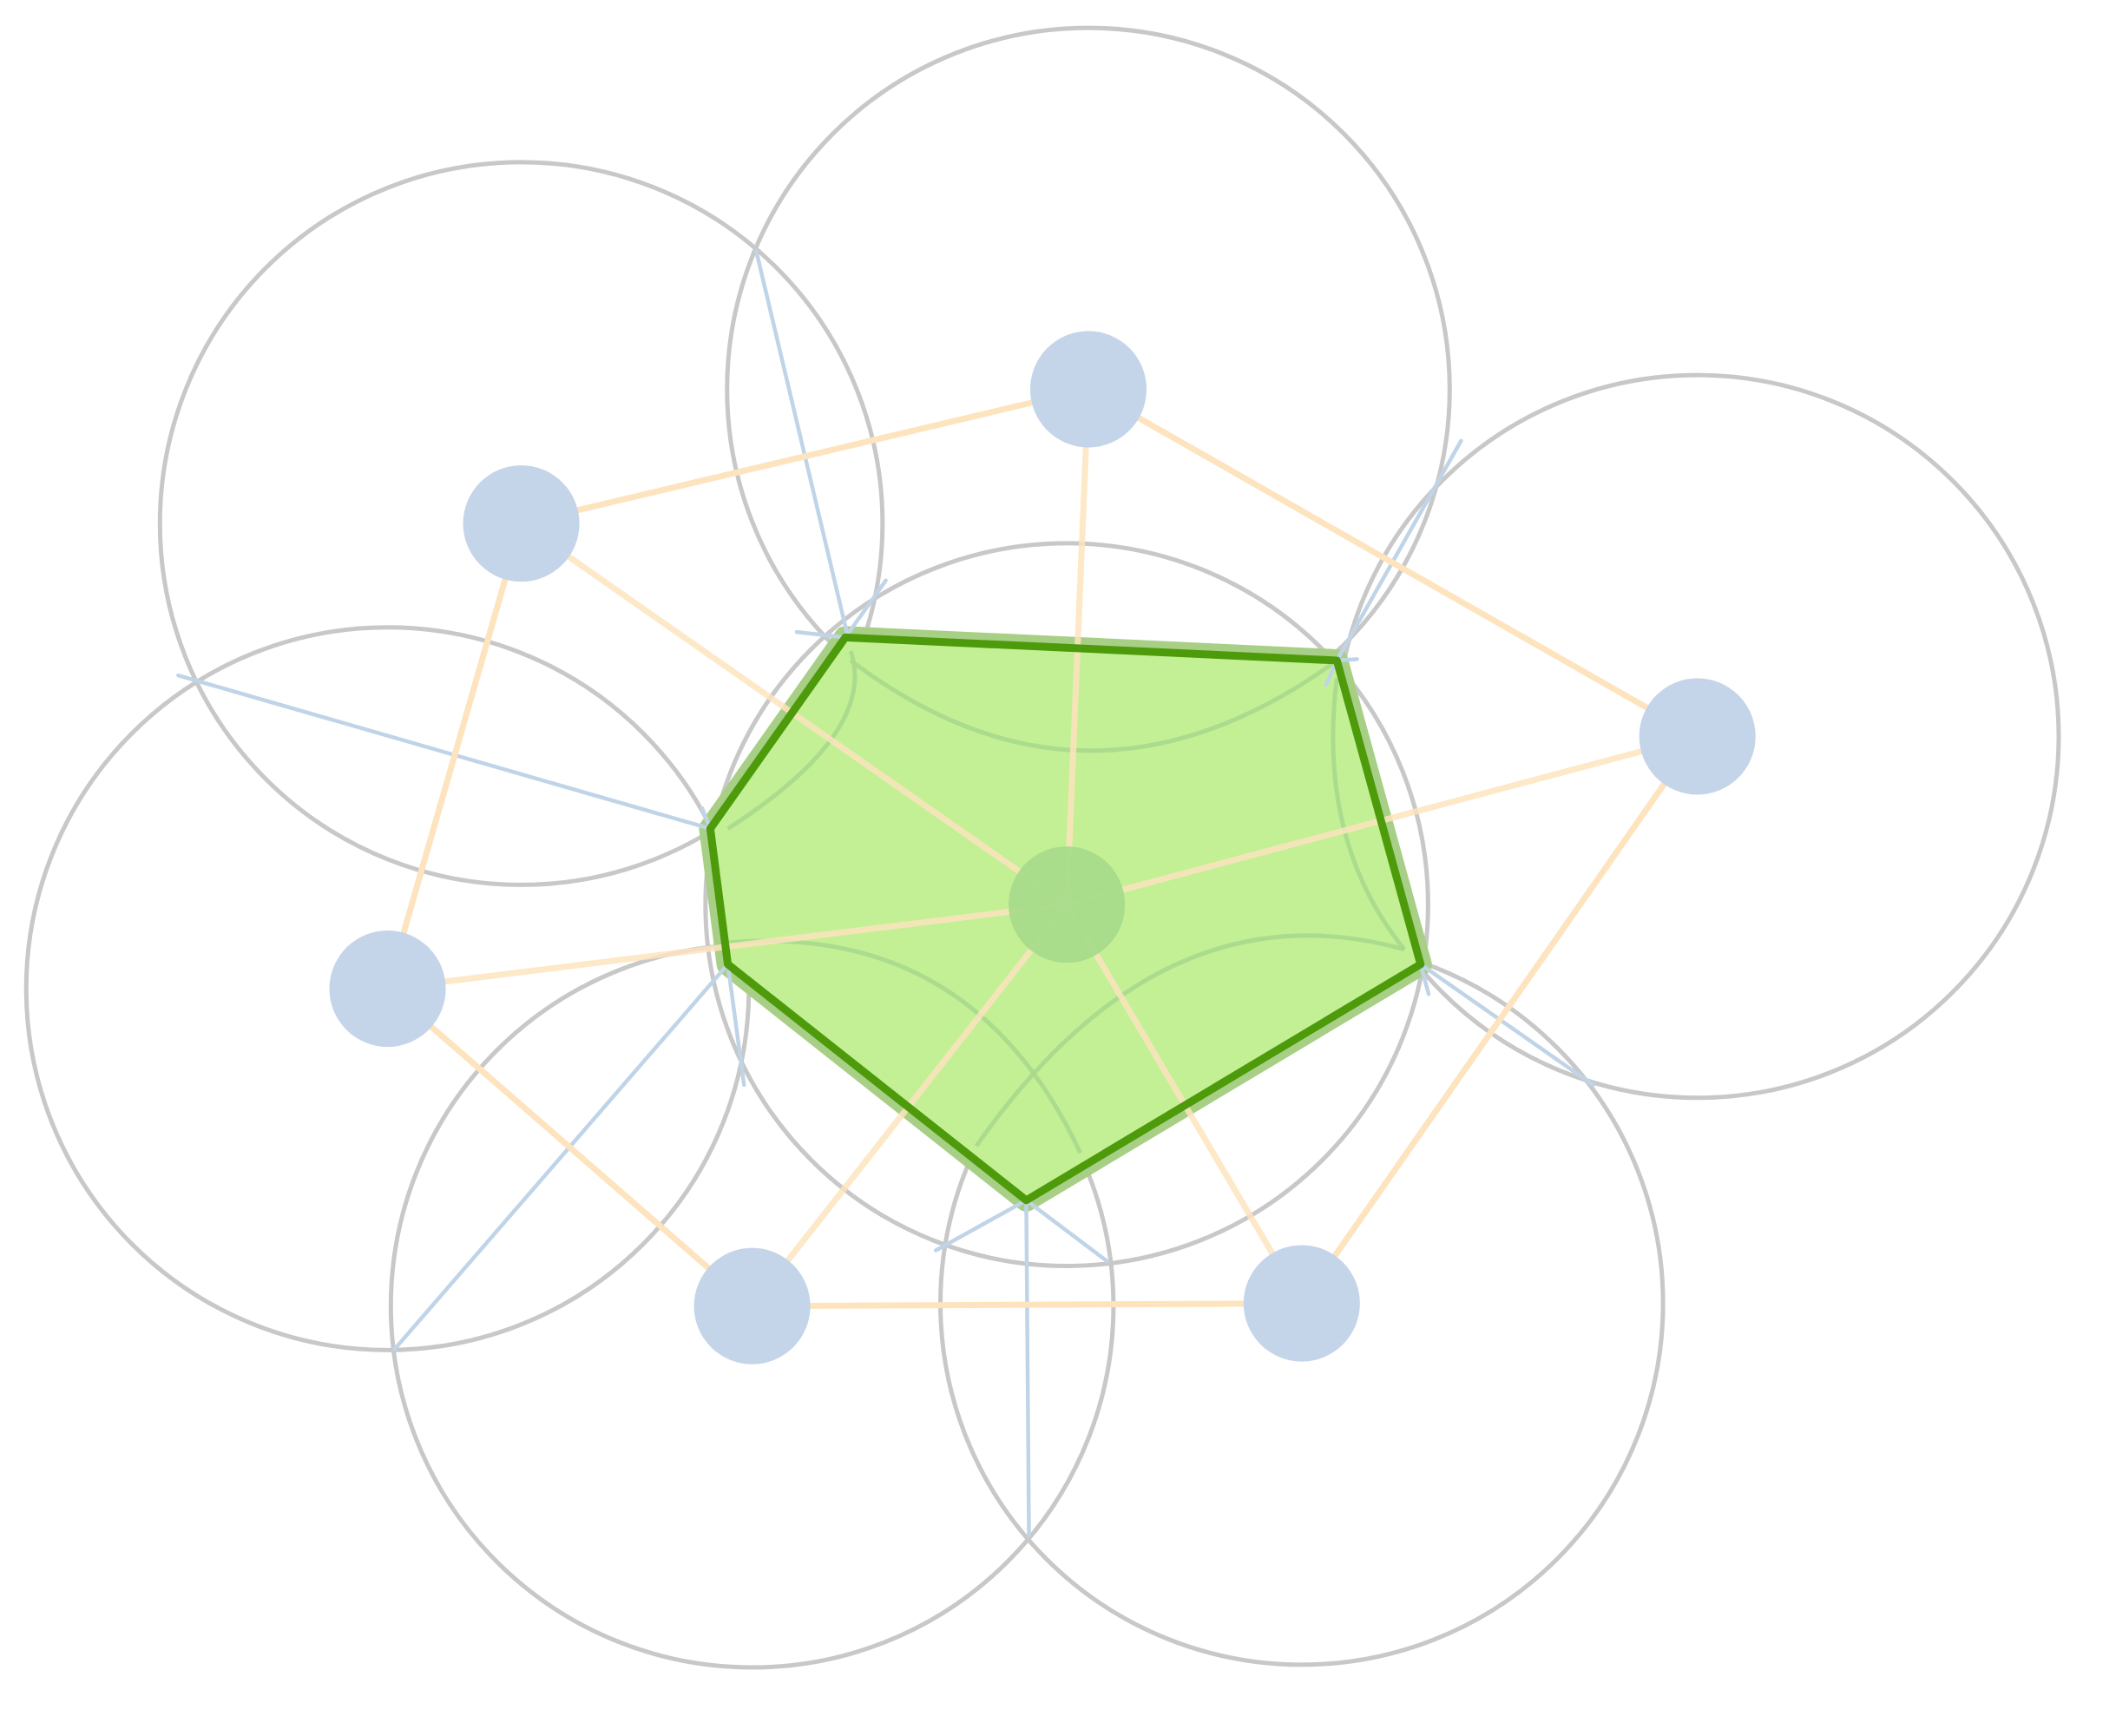 This screenshot has height=1736, width=2116. I want to click on delaunay-edge-top-right, so click(1393, 562).